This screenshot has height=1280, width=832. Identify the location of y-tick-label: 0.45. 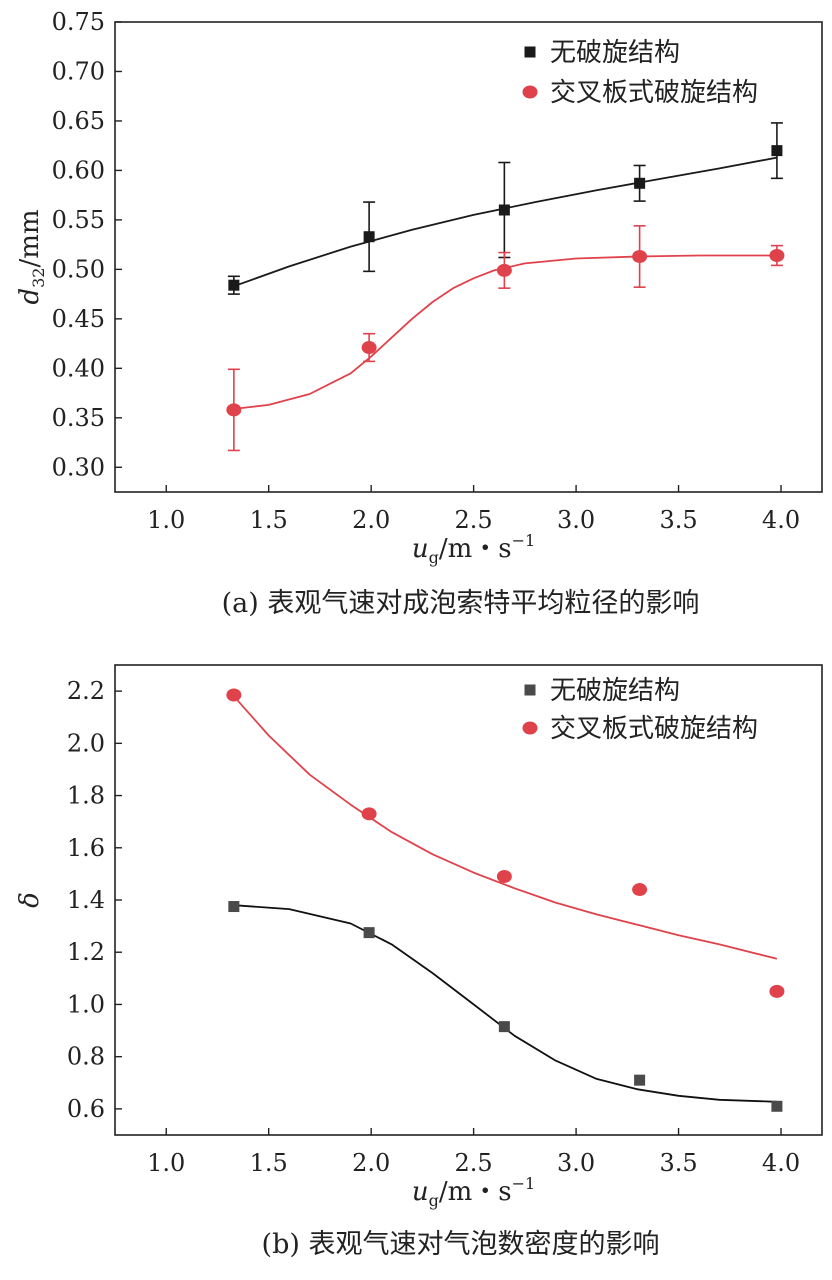
(78, 319).